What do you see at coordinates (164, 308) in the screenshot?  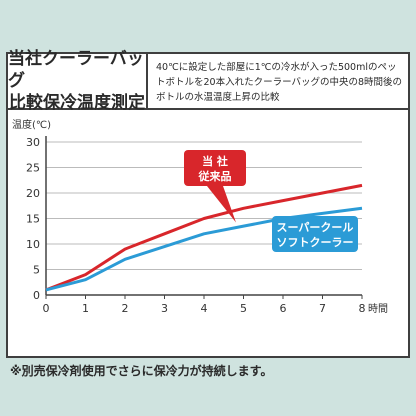 I see `x-tick-label: 3` at bounding box center [164, 308].